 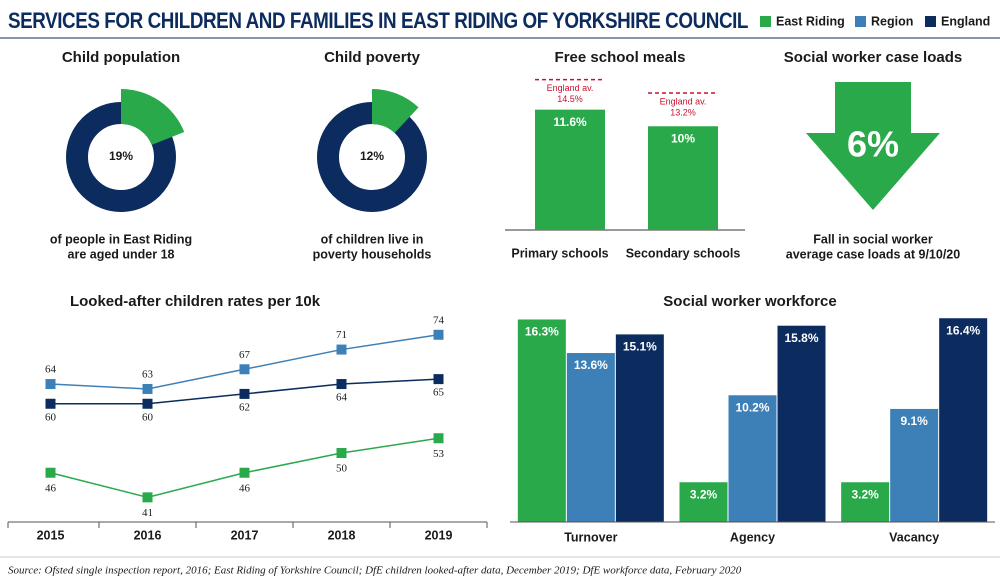 I want to click on caption: are aged under 18, so click(x=121, y=254).